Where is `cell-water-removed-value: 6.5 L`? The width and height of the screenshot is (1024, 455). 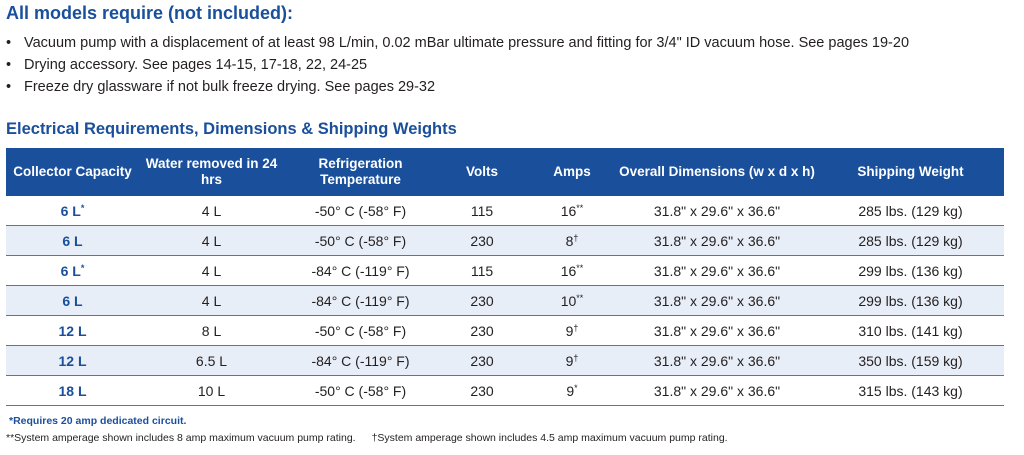 cell-water-removed-value: 6.5 L is located at coordinates (211, 360).